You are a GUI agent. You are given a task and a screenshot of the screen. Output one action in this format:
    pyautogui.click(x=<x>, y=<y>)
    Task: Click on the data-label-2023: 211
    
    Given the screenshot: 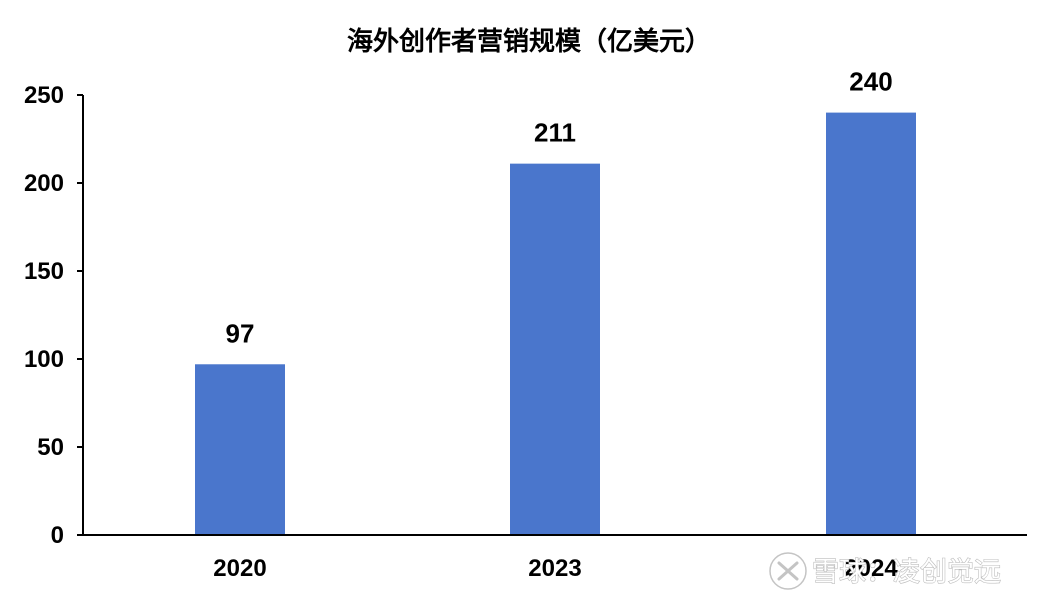 What is the action you would take?
    pyautogui.click(x=555, y=133)
    